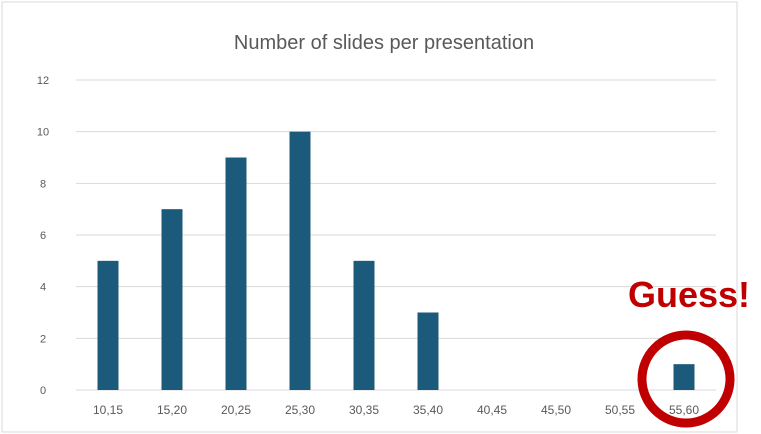 This screenshot has width=761, height=434. I want to click on y-tick-label: 2, so click(43, 339).